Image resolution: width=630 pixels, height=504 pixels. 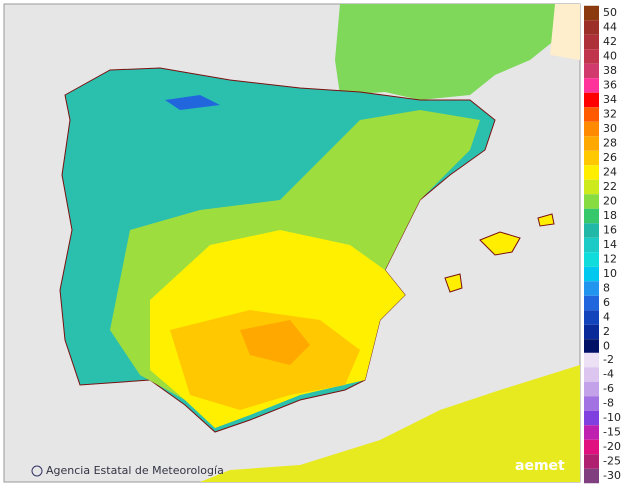 What do you see at coordinates (612, 475) in the screenshot?
I see `legend-label: -30` at bounding box center [612, 475].